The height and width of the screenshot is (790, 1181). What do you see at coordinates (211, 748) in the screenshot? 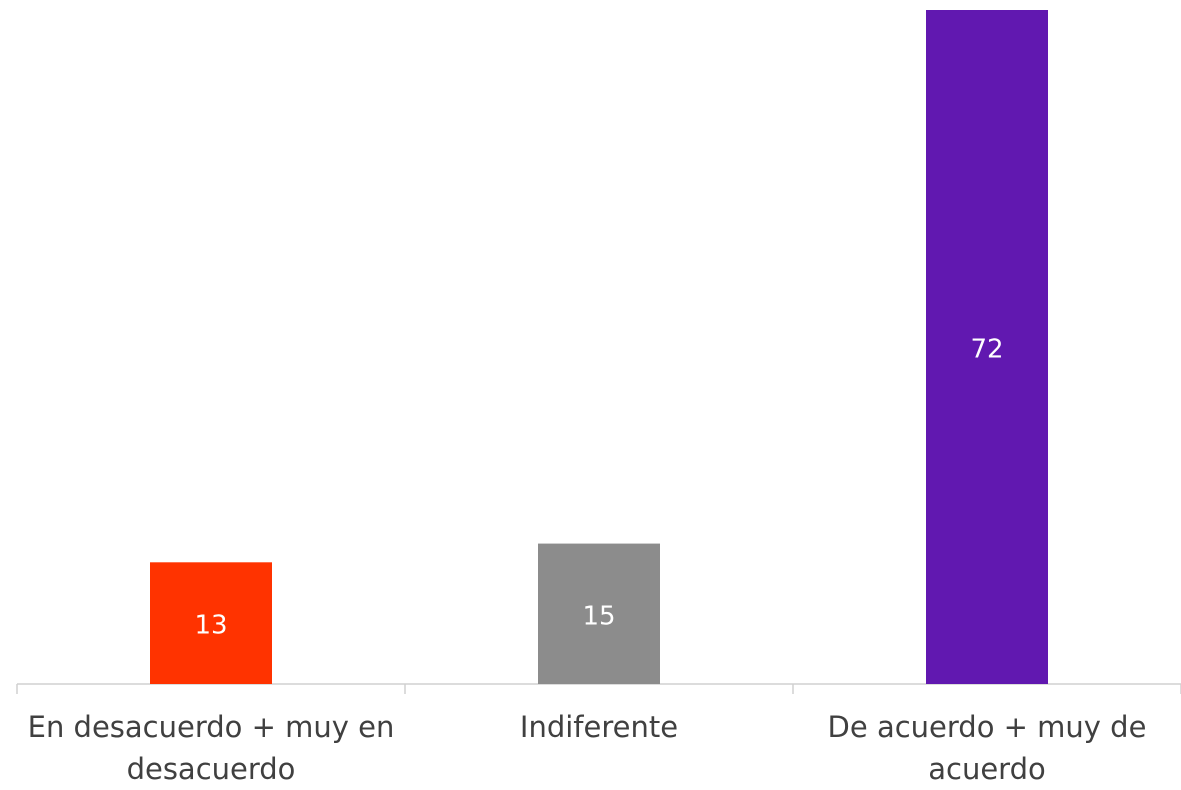
I see `x-tick-label: En desacuerdo + muy en desacuerdo` at bounding box center [211, 748].